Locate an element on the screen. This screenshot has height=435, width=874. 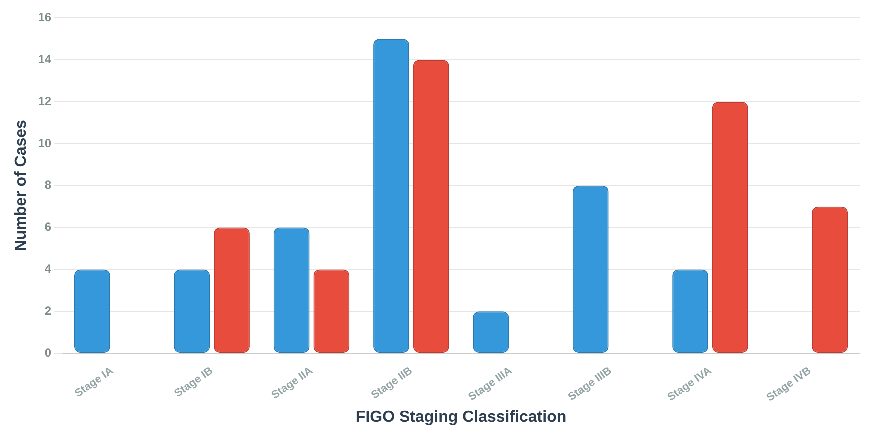
y-tick-label: 12 is located at coordinates (45, 101).